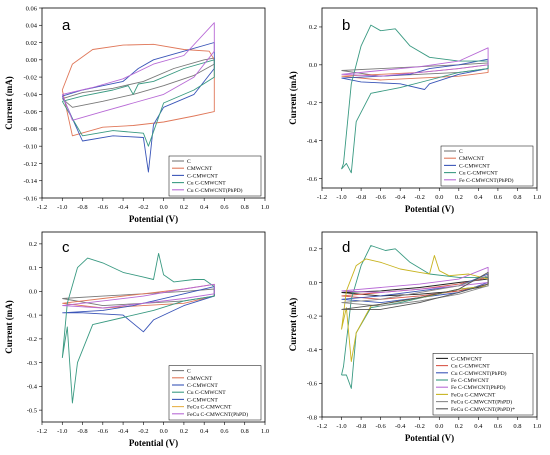 The width and height of the screenshot is (550, 455). Describe the element at coordinates (486, 180) in the screenshot. I see `legend-entry: Fe C-CMWCNT(PhPD)` at that location.